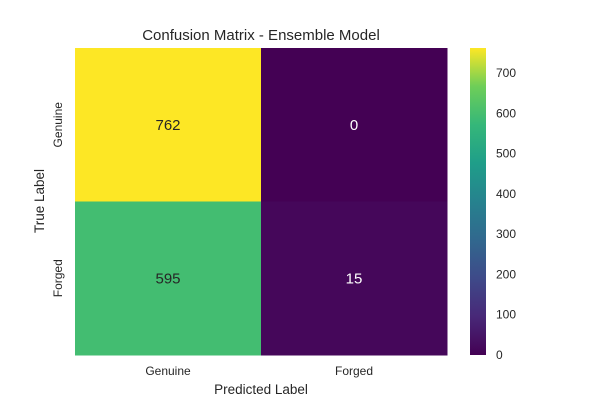 This screenshot has height=400, width=600. What do you see at coordinates (58, 278) in the screenshot?
I see `y-tick-label: Forged` at bounding box center [58, 278].